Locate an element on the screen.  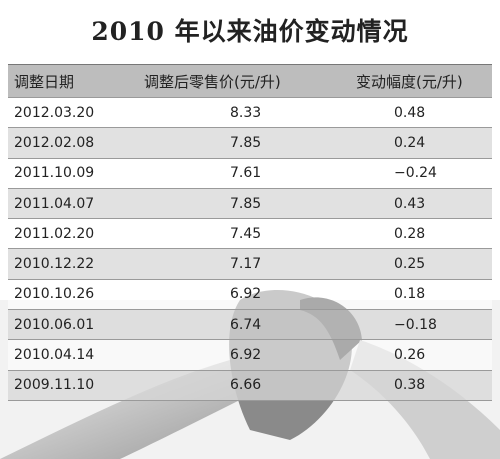
table-row: 2010.12.22 7.17 0.25 is located at coordinates (250, 264).